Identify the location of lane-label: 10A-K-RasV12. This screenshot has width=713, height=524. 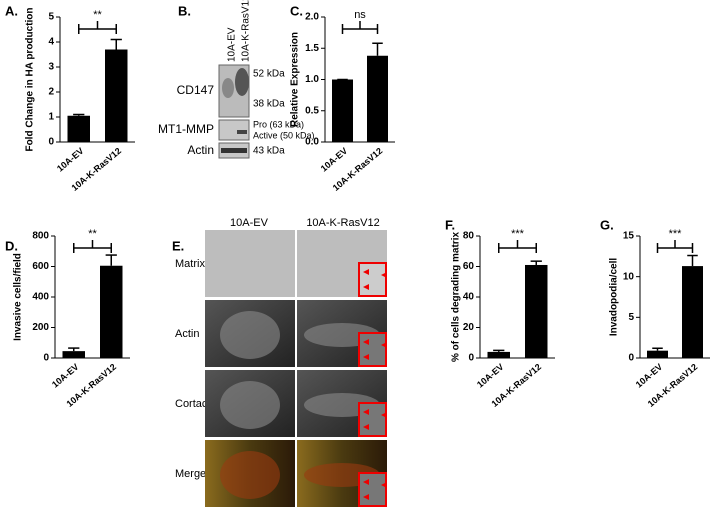
(246, 31).